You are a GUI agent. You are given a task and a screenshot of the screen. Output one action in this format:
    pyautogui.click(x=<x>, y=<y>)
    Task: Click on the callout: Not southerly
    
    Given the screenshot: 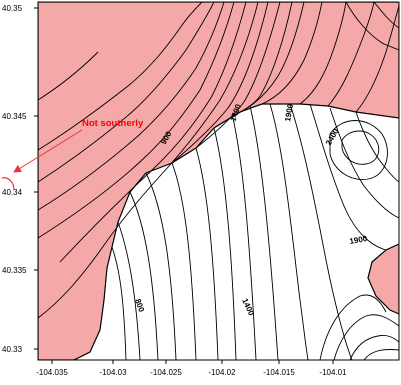 What is the action you would take?
    pyautogui.click(x=72, y=154)
    